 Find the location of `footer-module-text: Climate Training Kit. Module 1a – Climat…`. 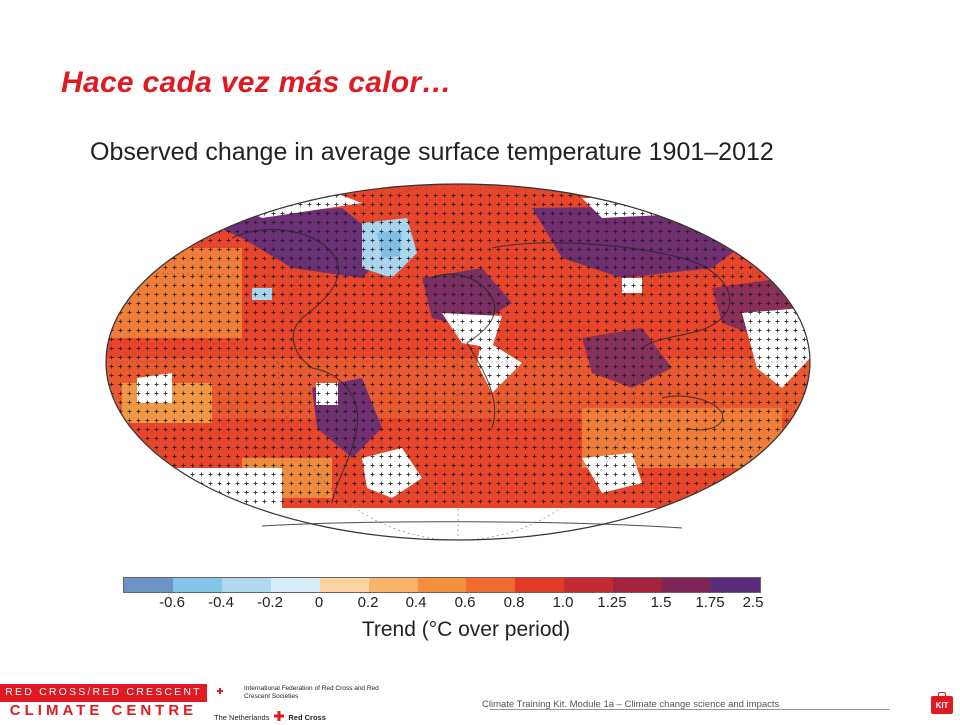

footer-module-text: Climate Training Kit. Module 1a – Climat… is located at coordinates (631, 704).